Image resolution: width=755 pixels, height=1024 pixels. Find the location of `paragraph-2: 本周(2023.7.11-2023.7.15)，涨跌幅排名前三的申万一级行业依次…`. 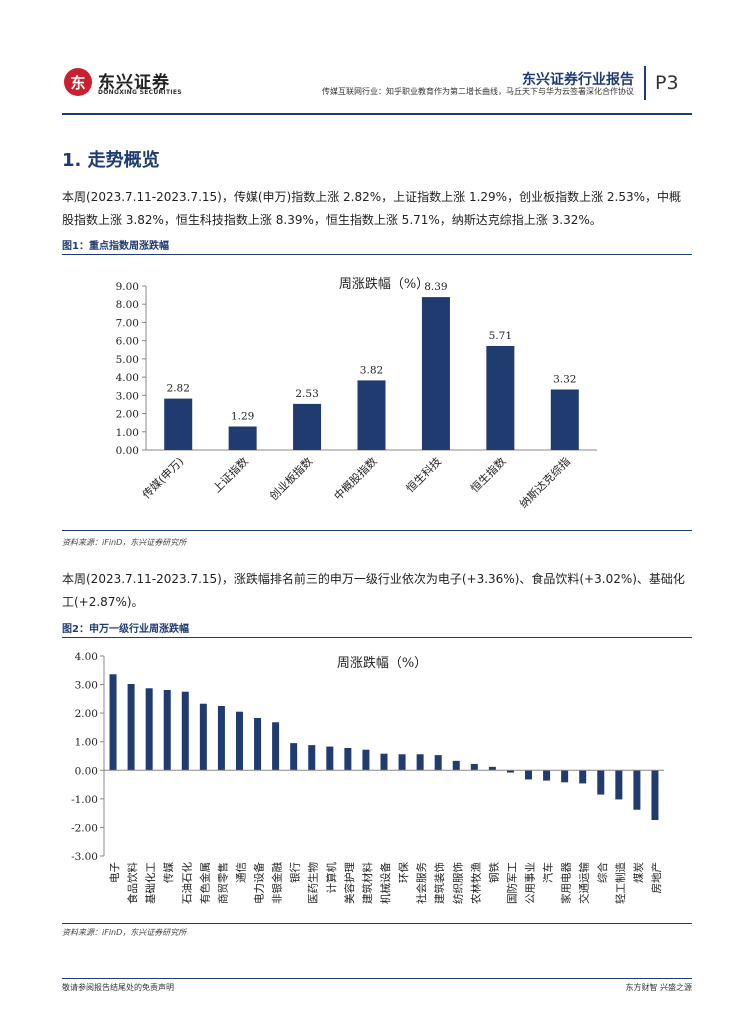

paragraph-2: 本周(2023.7.11-2023.7.15)，涨跌幅排名前三的申万一级行业依次… is located at coordinates (373, 590).